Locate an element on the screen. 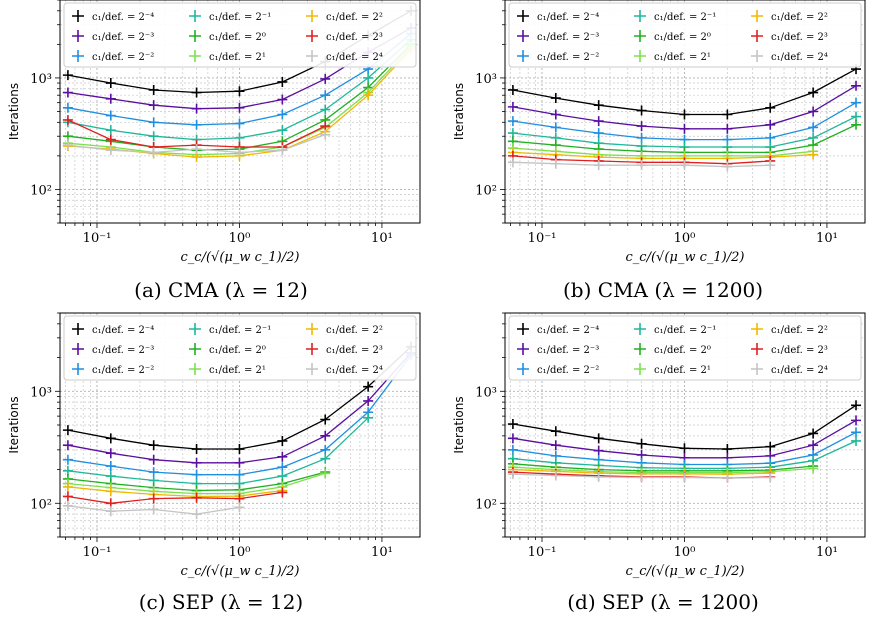 Image resolution: width=884 pixels, height=620 pixels. caption-b: (b) CMA (λ = 1200) is located at coordinates (663, 290).